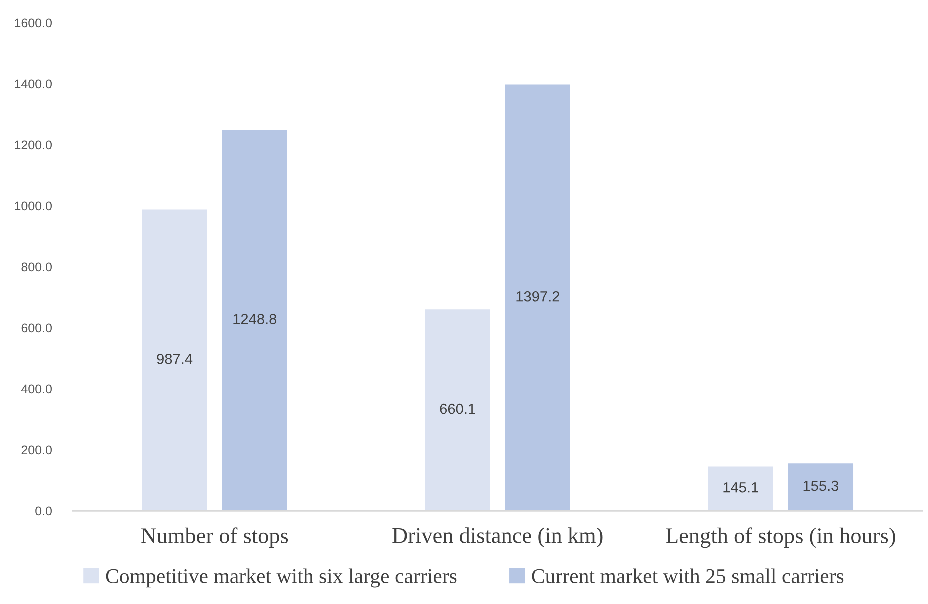 The image size is (928, 604). What do you see at coordinates (497, 538) in the screenshot?
I see `x-tick-label: Driven distance (in km)` at bounding box center [497, 538].